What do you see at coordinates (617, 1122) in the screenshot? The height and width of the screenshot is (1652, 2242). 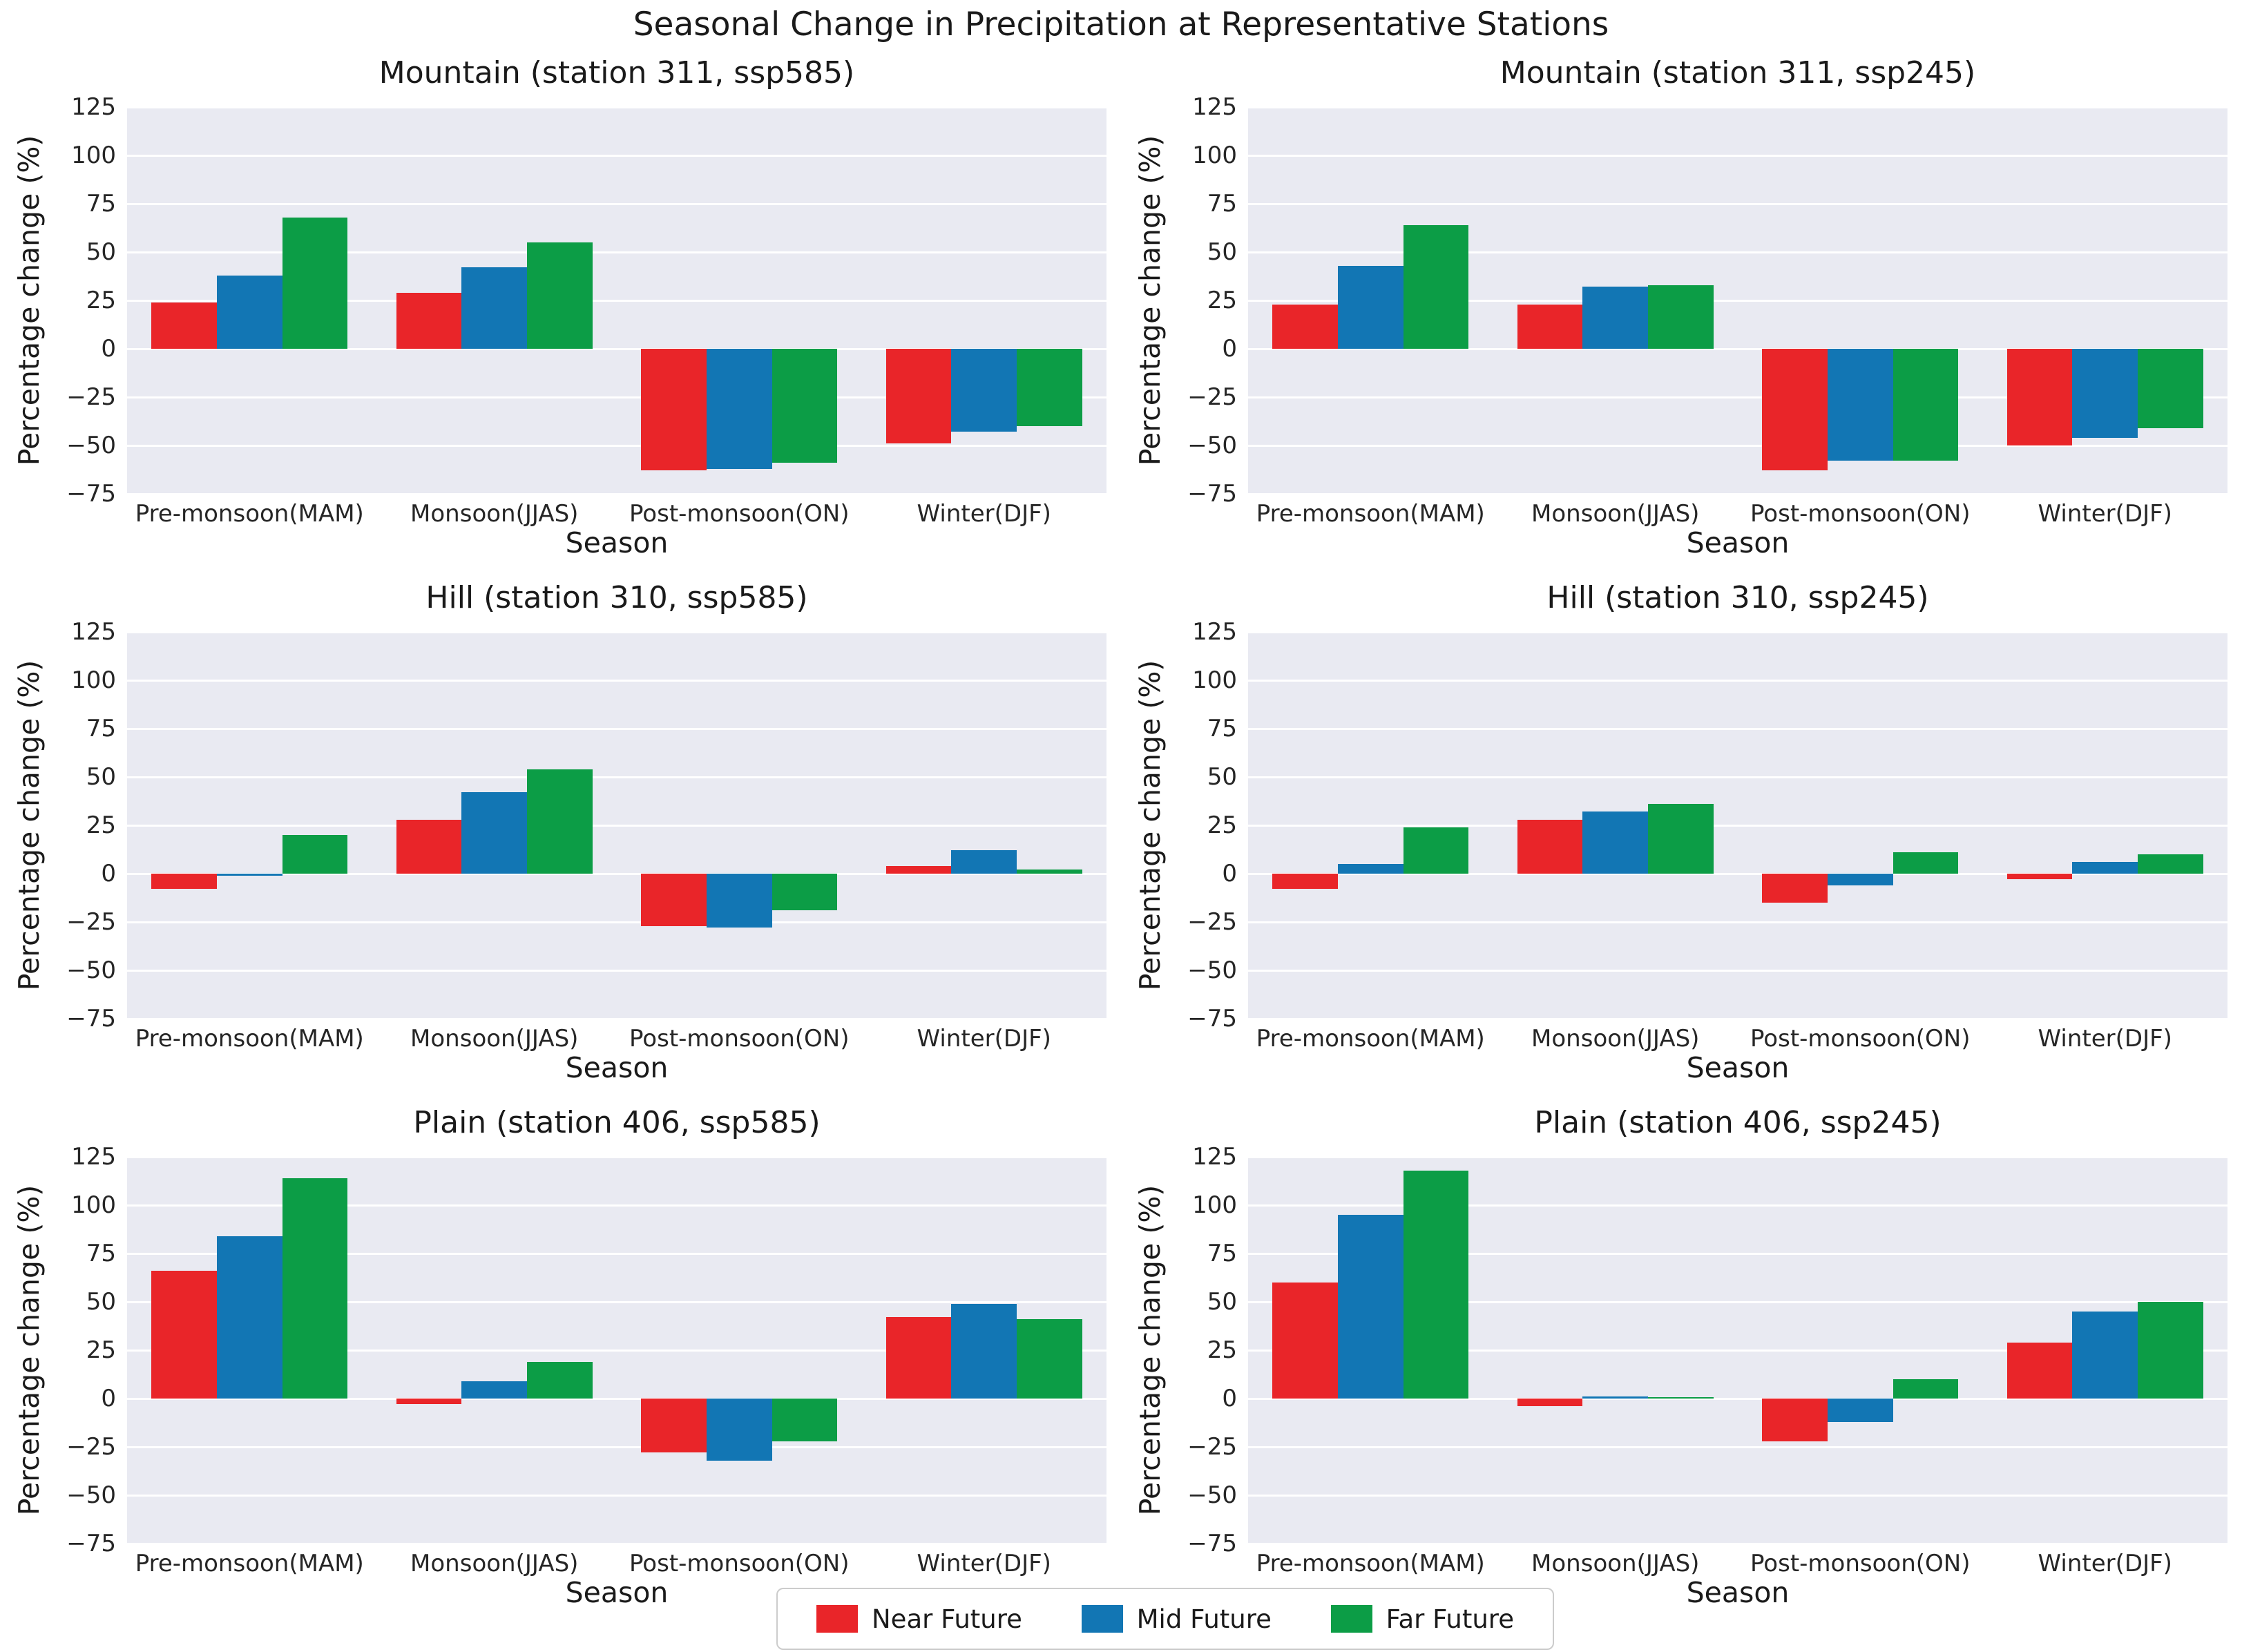 I see `subplot-title: Plain (station 406, ssp585)` at bounding box center [617, 1122].